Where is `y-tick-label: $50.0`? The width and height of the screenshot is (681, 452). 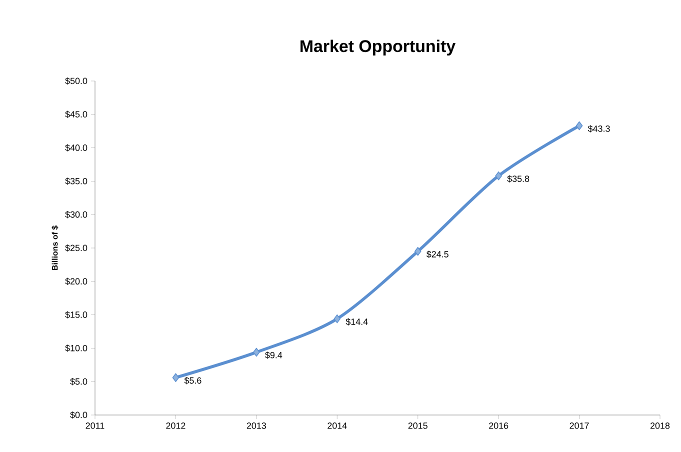
y-tick-label: $50.0 is located at coordinates (76, 81).